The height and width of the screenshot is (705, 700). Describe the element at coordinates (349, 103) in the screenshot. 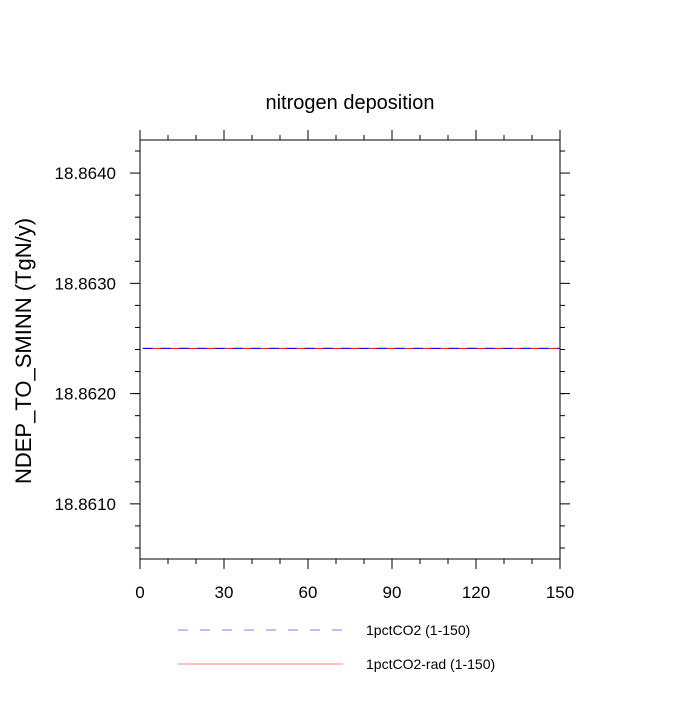

I see `chart-title: nitrogen deposition` at that location.